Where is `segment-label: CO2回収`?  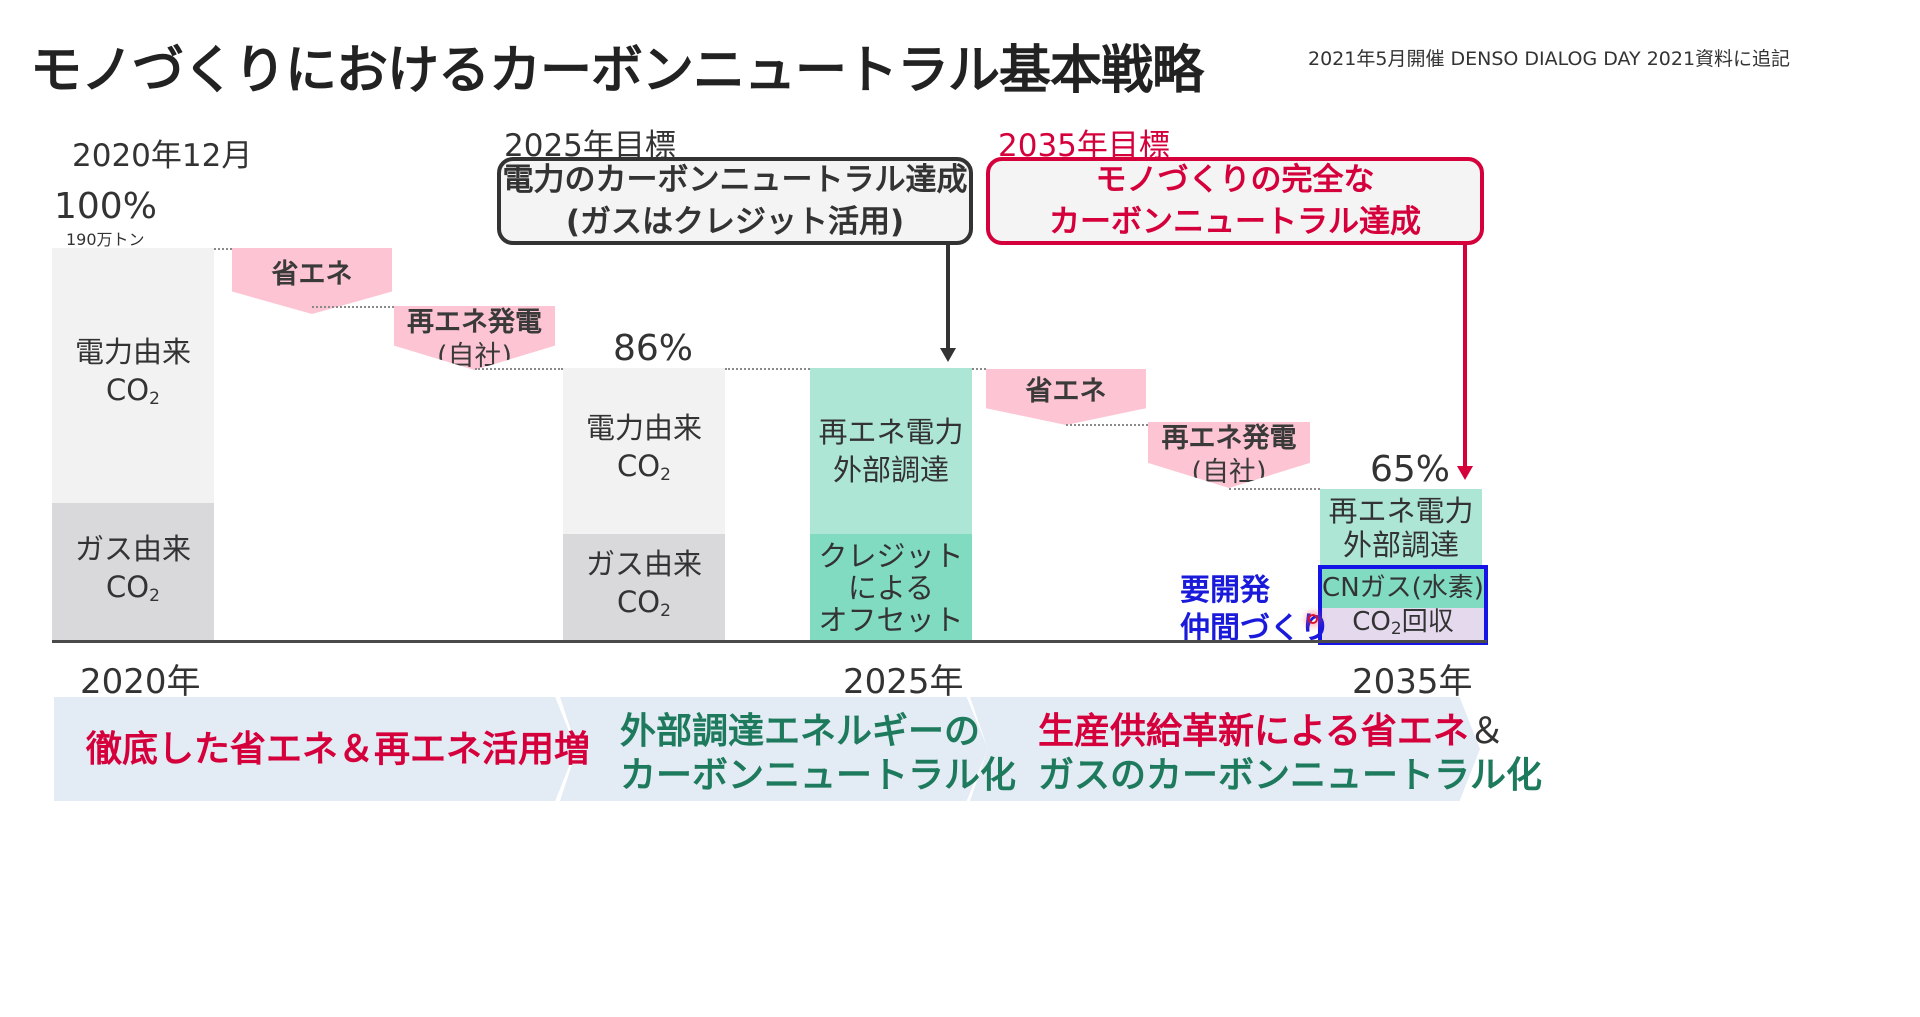 segment-label: CO2回収 is located at coordinates (1403, 623).